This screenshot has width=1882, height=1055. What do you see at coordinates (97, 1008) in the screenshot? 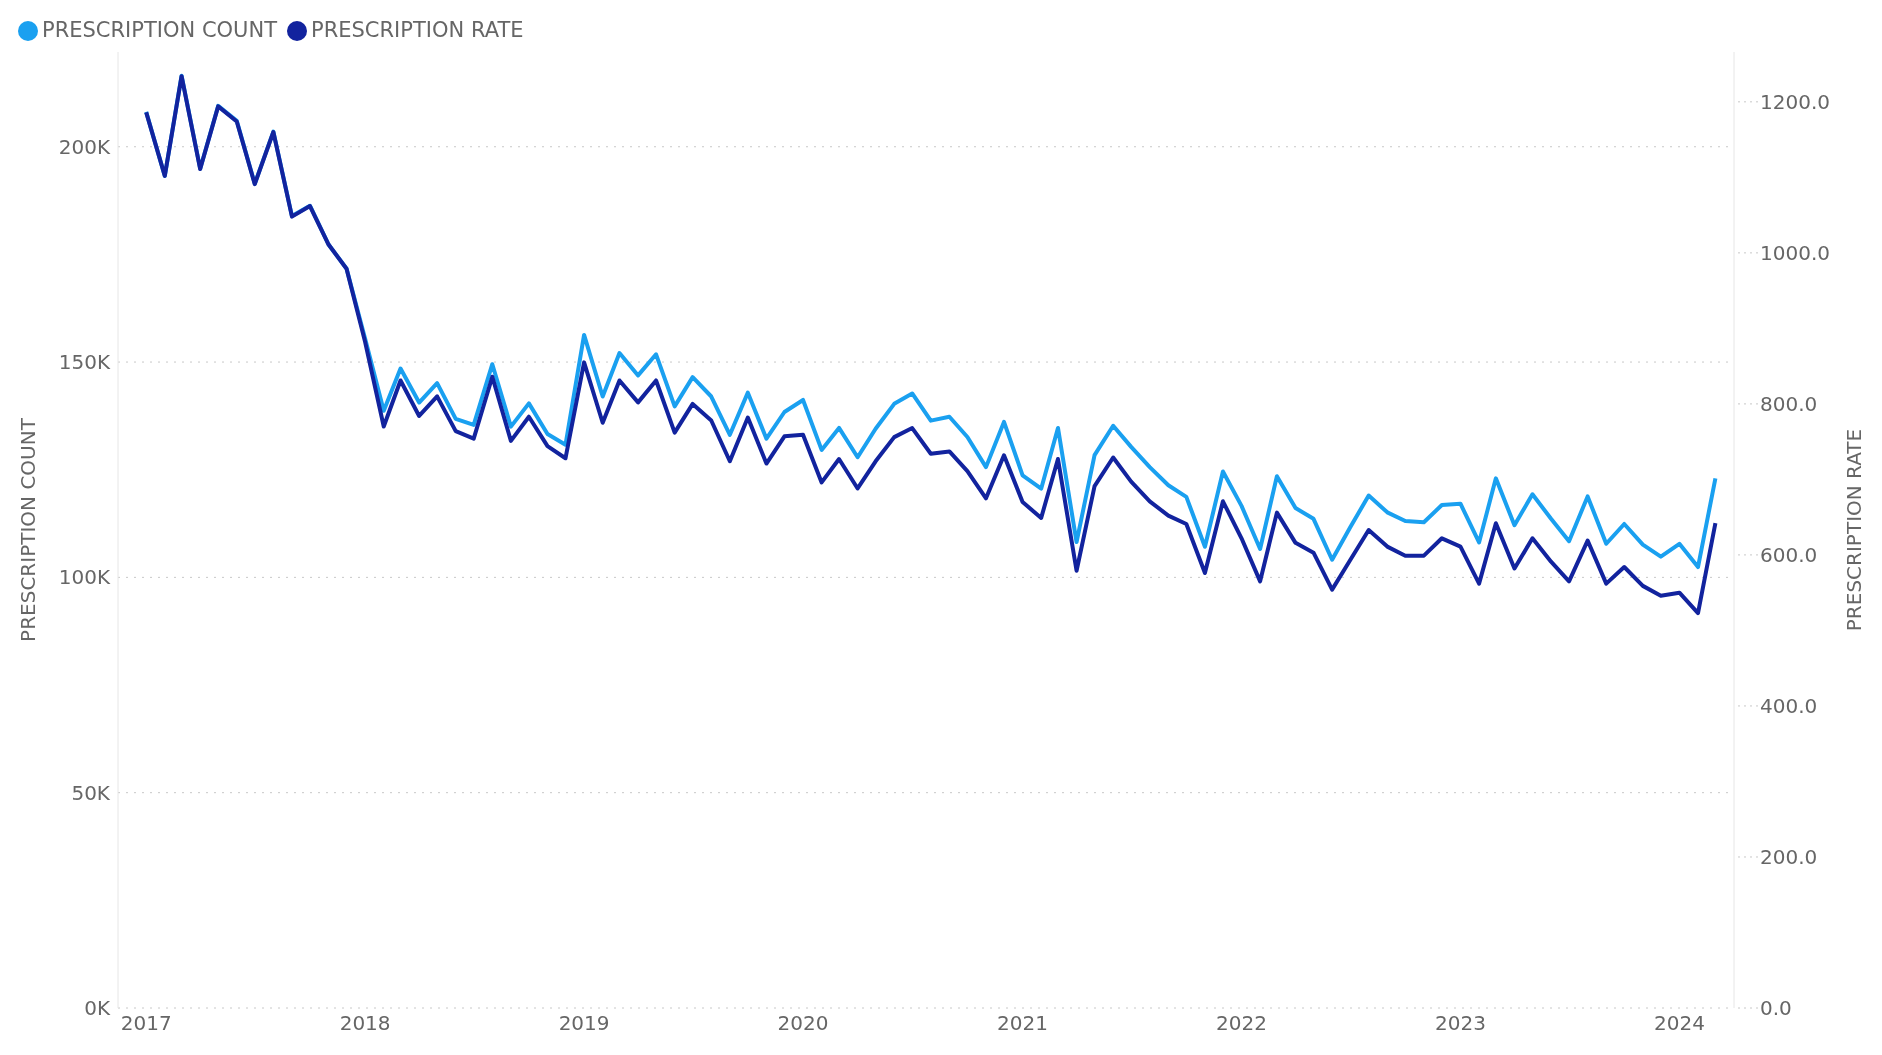
I see `y-tick-label: 0K` at bounding box center [97, 1008].